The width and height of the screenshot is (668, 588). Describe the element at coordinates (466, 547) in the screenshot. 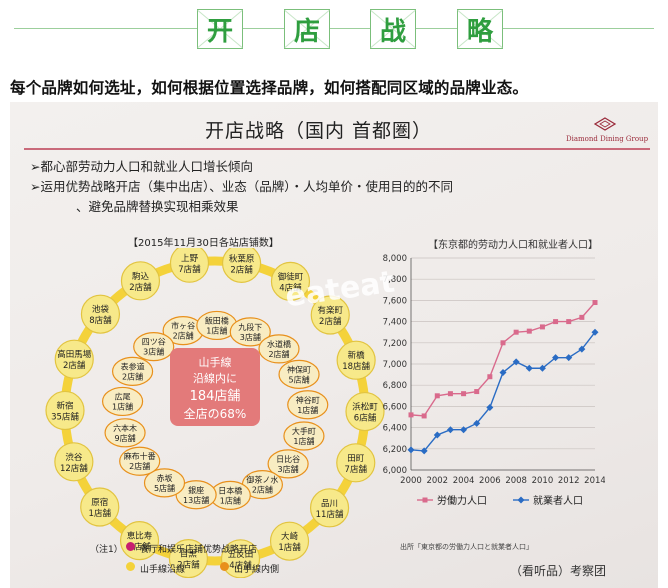

I see `chart-source: 出所「東京都の労働力人口と就業者人口」` at that location.